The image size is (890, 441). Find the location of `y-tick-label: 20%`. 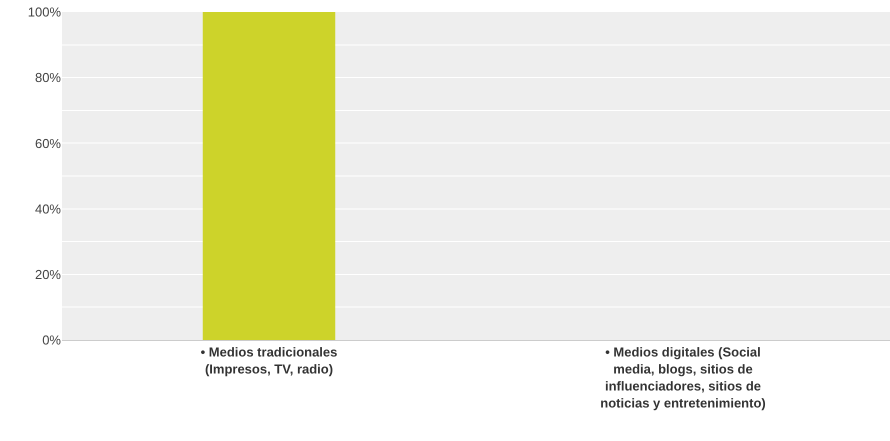

y-tick-label: 20% is located at coordinates (48, 274).